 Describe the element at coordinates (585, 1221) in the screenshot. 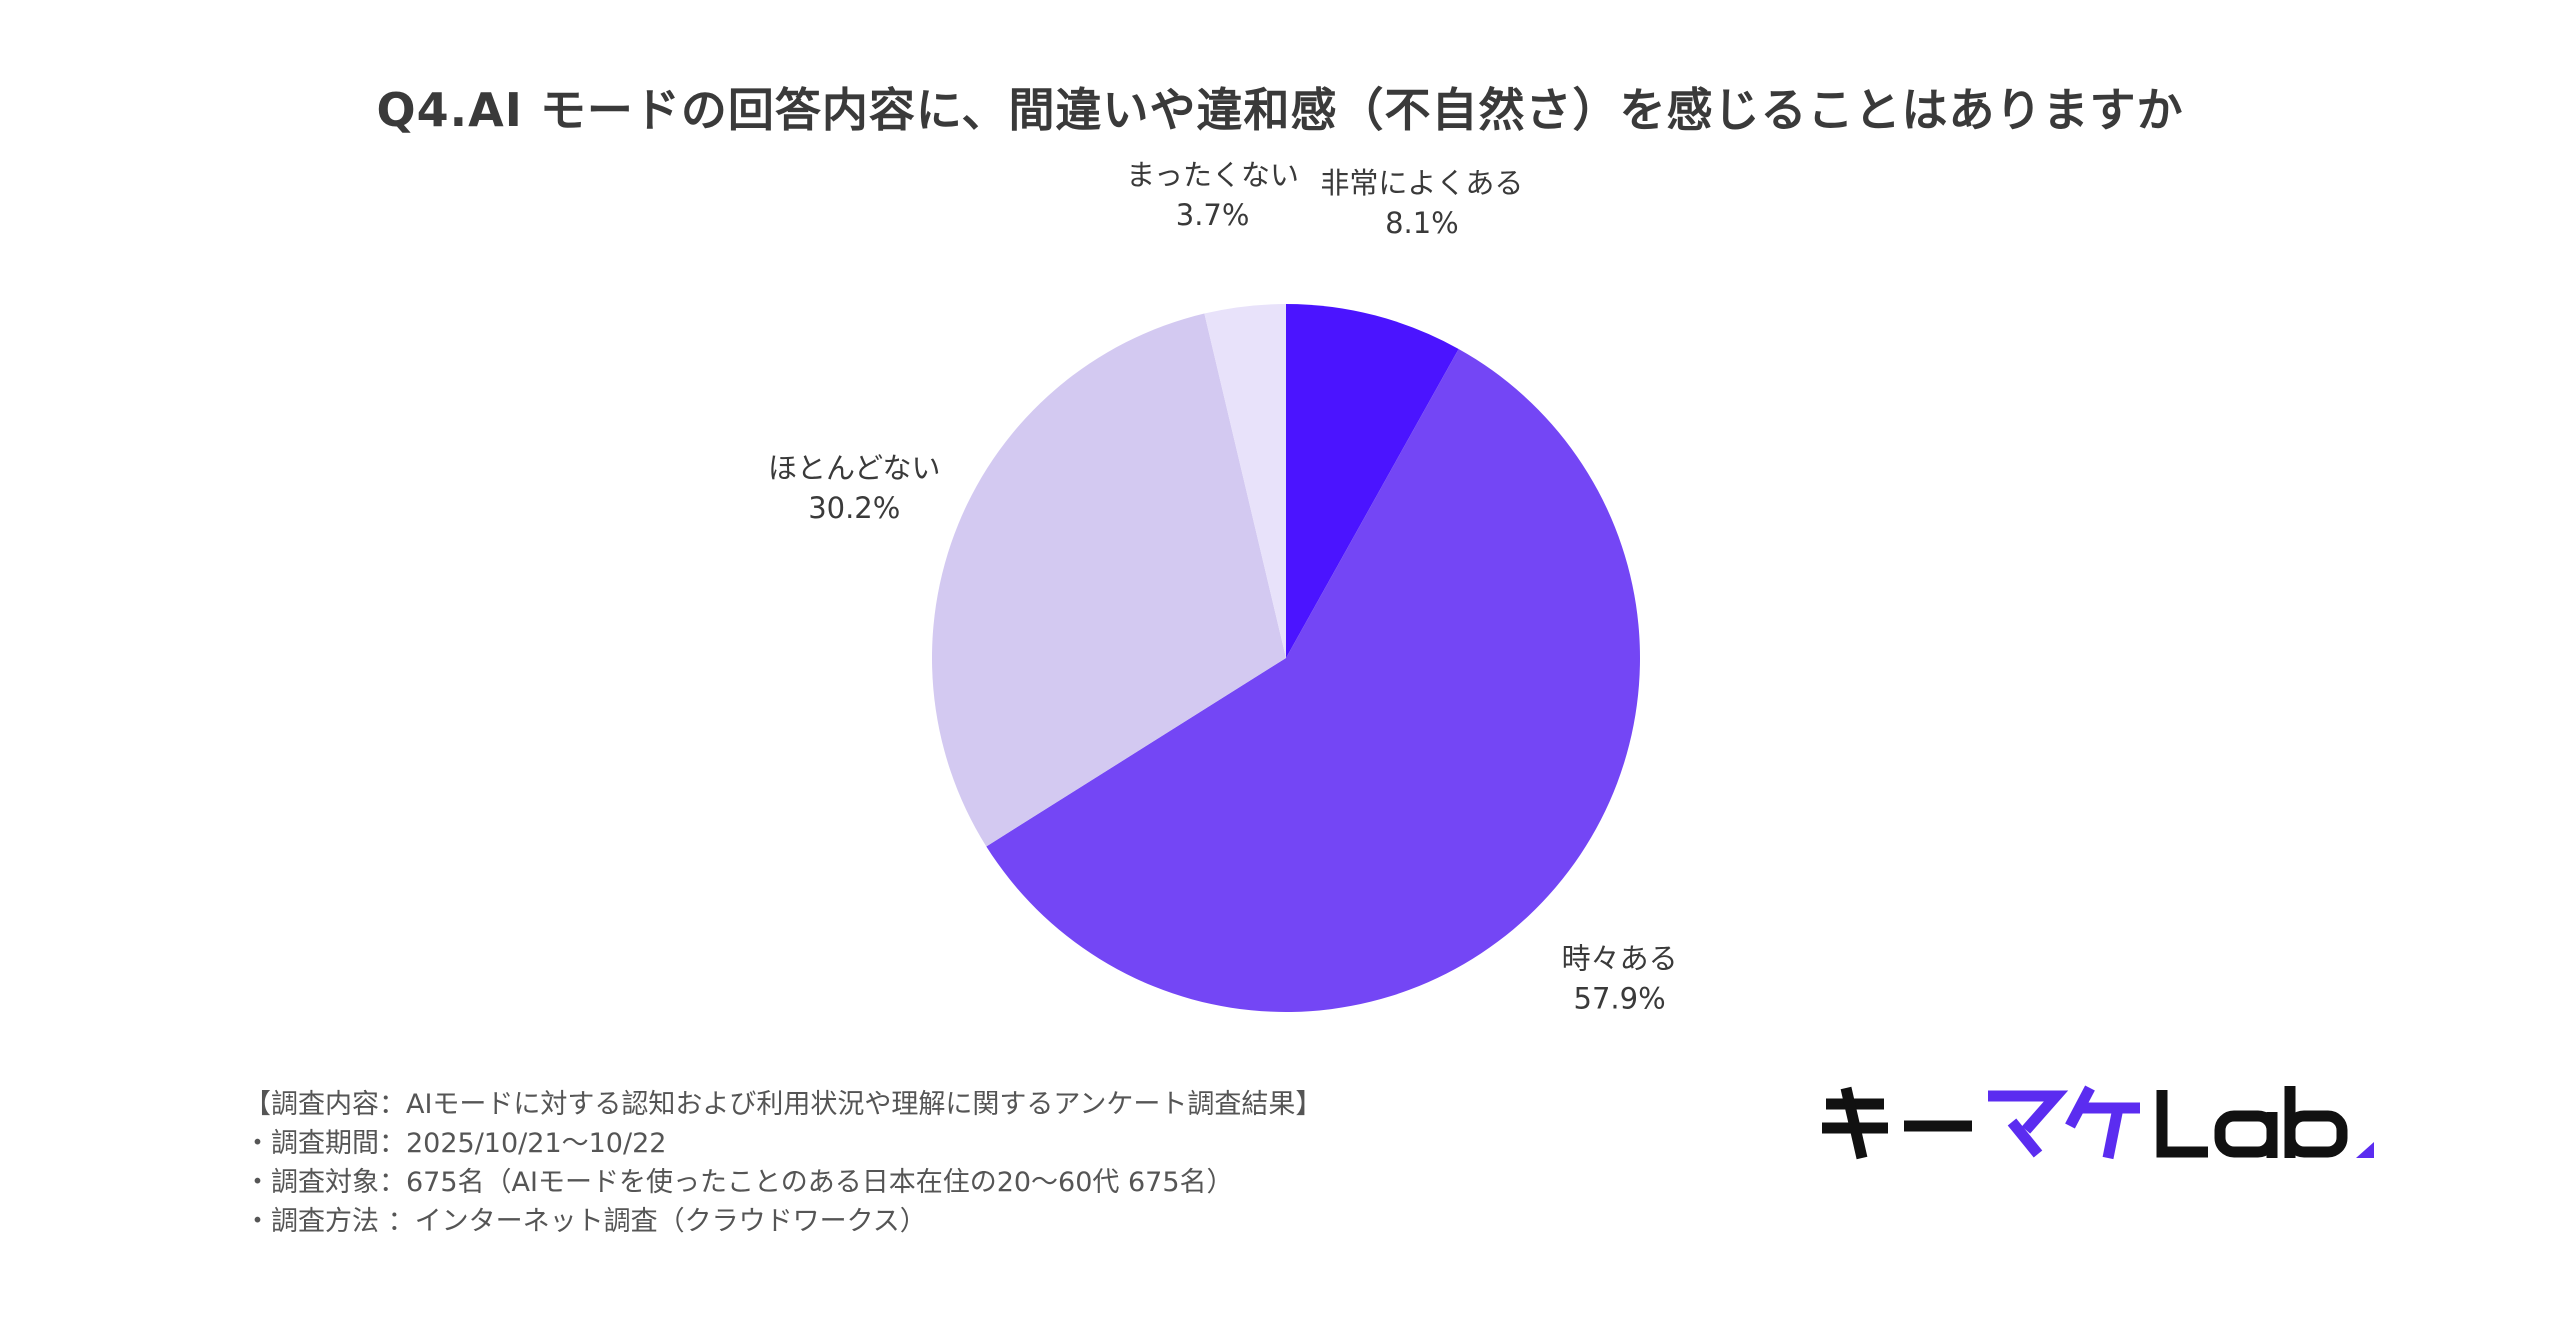

I see `footnote-survey-method: ・調査方法 ：インターネット調査（クラウドワークス）` at that location.